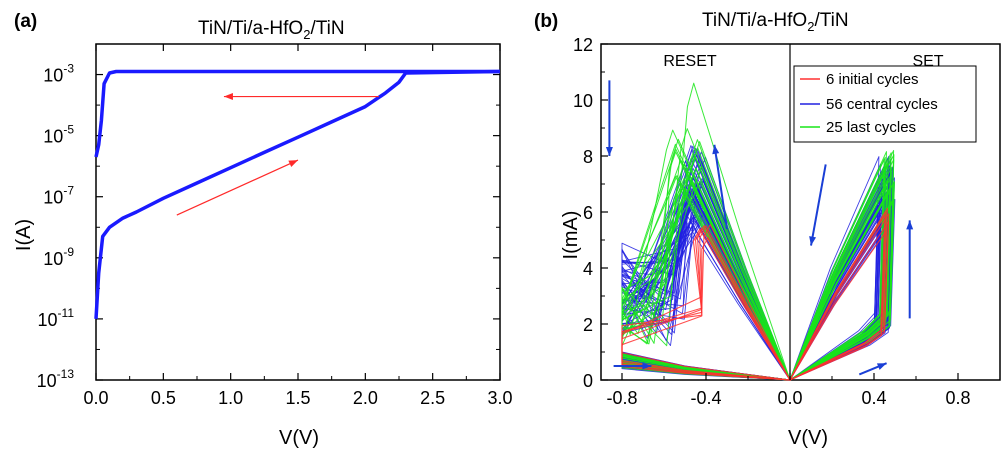 The width and height of the screenshot is (1002, 450). What do you see at coordinates (789, 398) in the screenshot?
I see `panel-b-x-tick-label: 0.0` at bounding box center [789, 398].